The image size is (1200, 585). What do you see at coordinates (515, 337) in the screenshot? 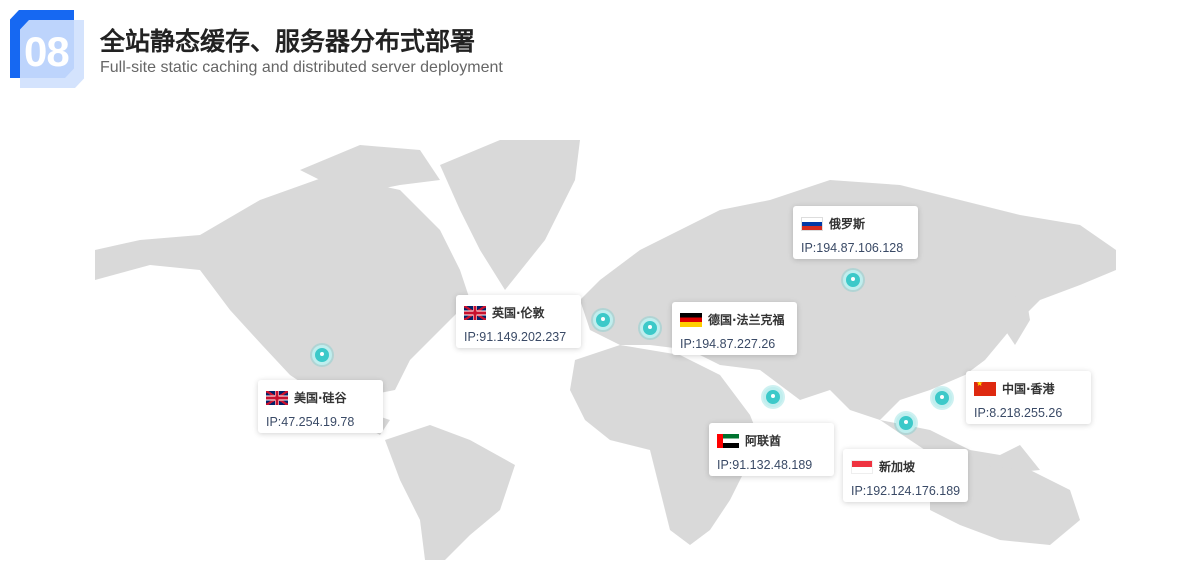
I see `server-ip: IP:91.149.202.237` at bounding box center [515, 337].